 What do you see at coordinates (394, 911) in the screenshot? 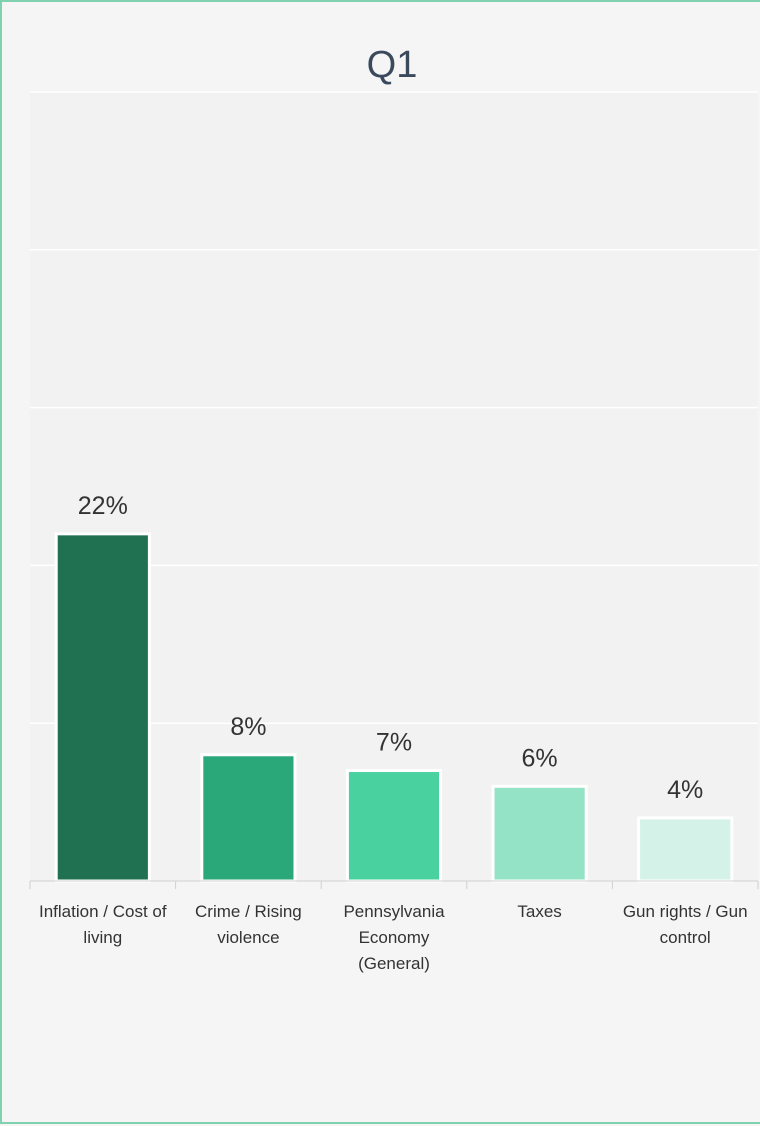
I see `category-label: Pennsylvania` at bounding box center [394, 911].